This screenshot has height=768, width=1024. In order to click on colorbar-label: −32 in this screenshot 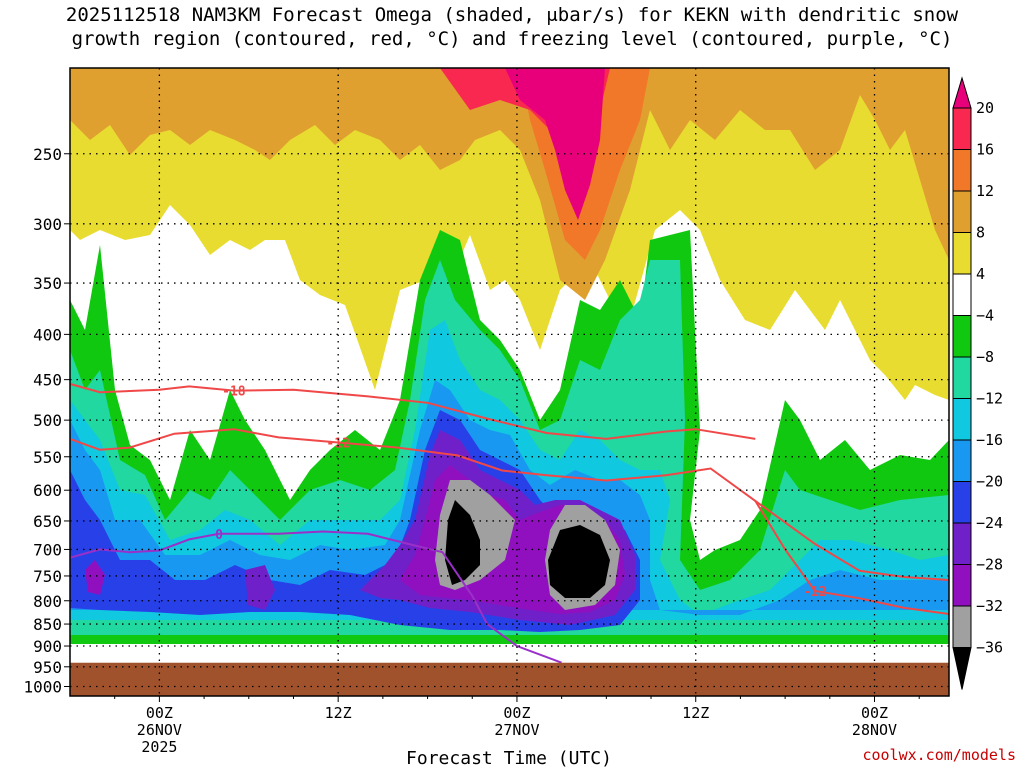, I will do `click(989, 606)`.